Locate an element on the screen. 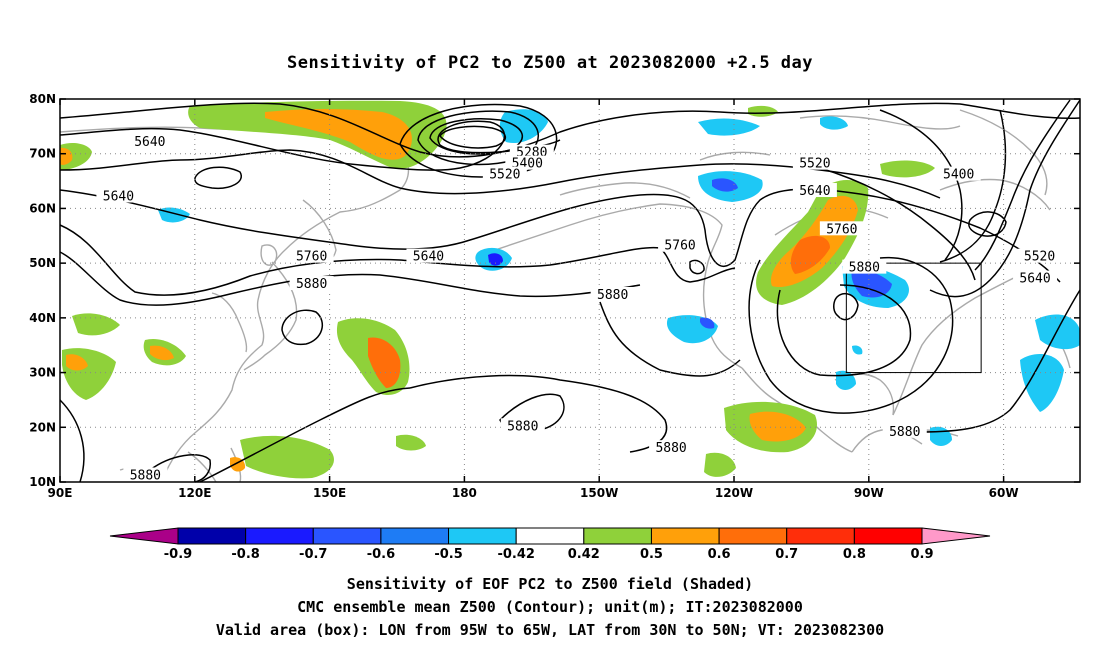 The height and width of the screenshot is (650, 1100). shade-negative-dateline is located at coordinates (523, 126).